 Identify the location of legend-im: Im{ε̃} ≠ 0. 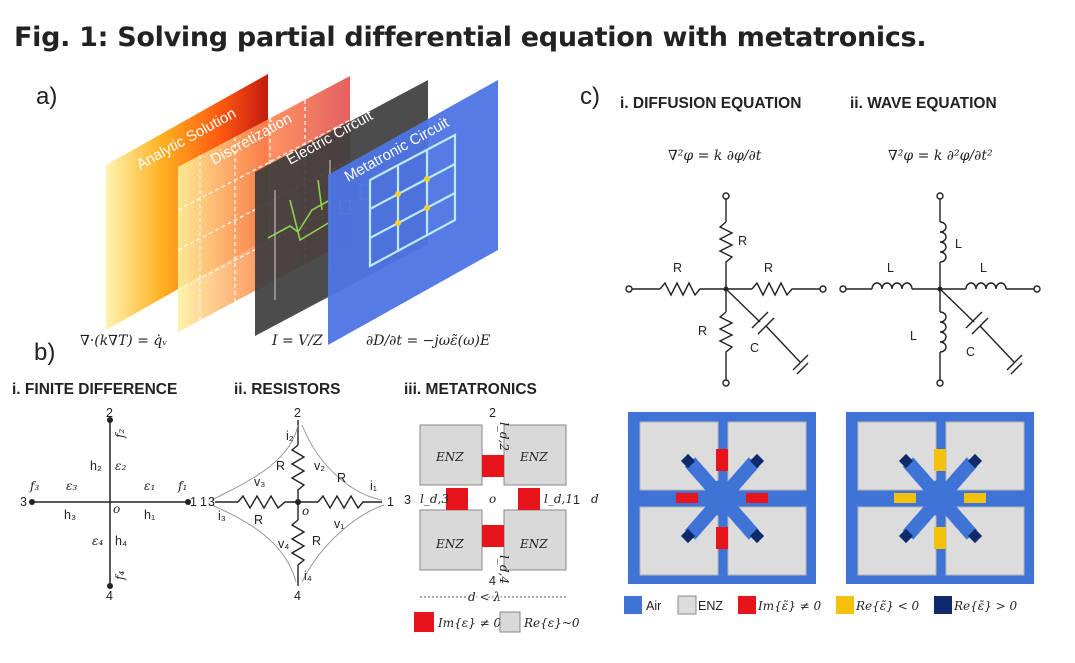
(789, 606).